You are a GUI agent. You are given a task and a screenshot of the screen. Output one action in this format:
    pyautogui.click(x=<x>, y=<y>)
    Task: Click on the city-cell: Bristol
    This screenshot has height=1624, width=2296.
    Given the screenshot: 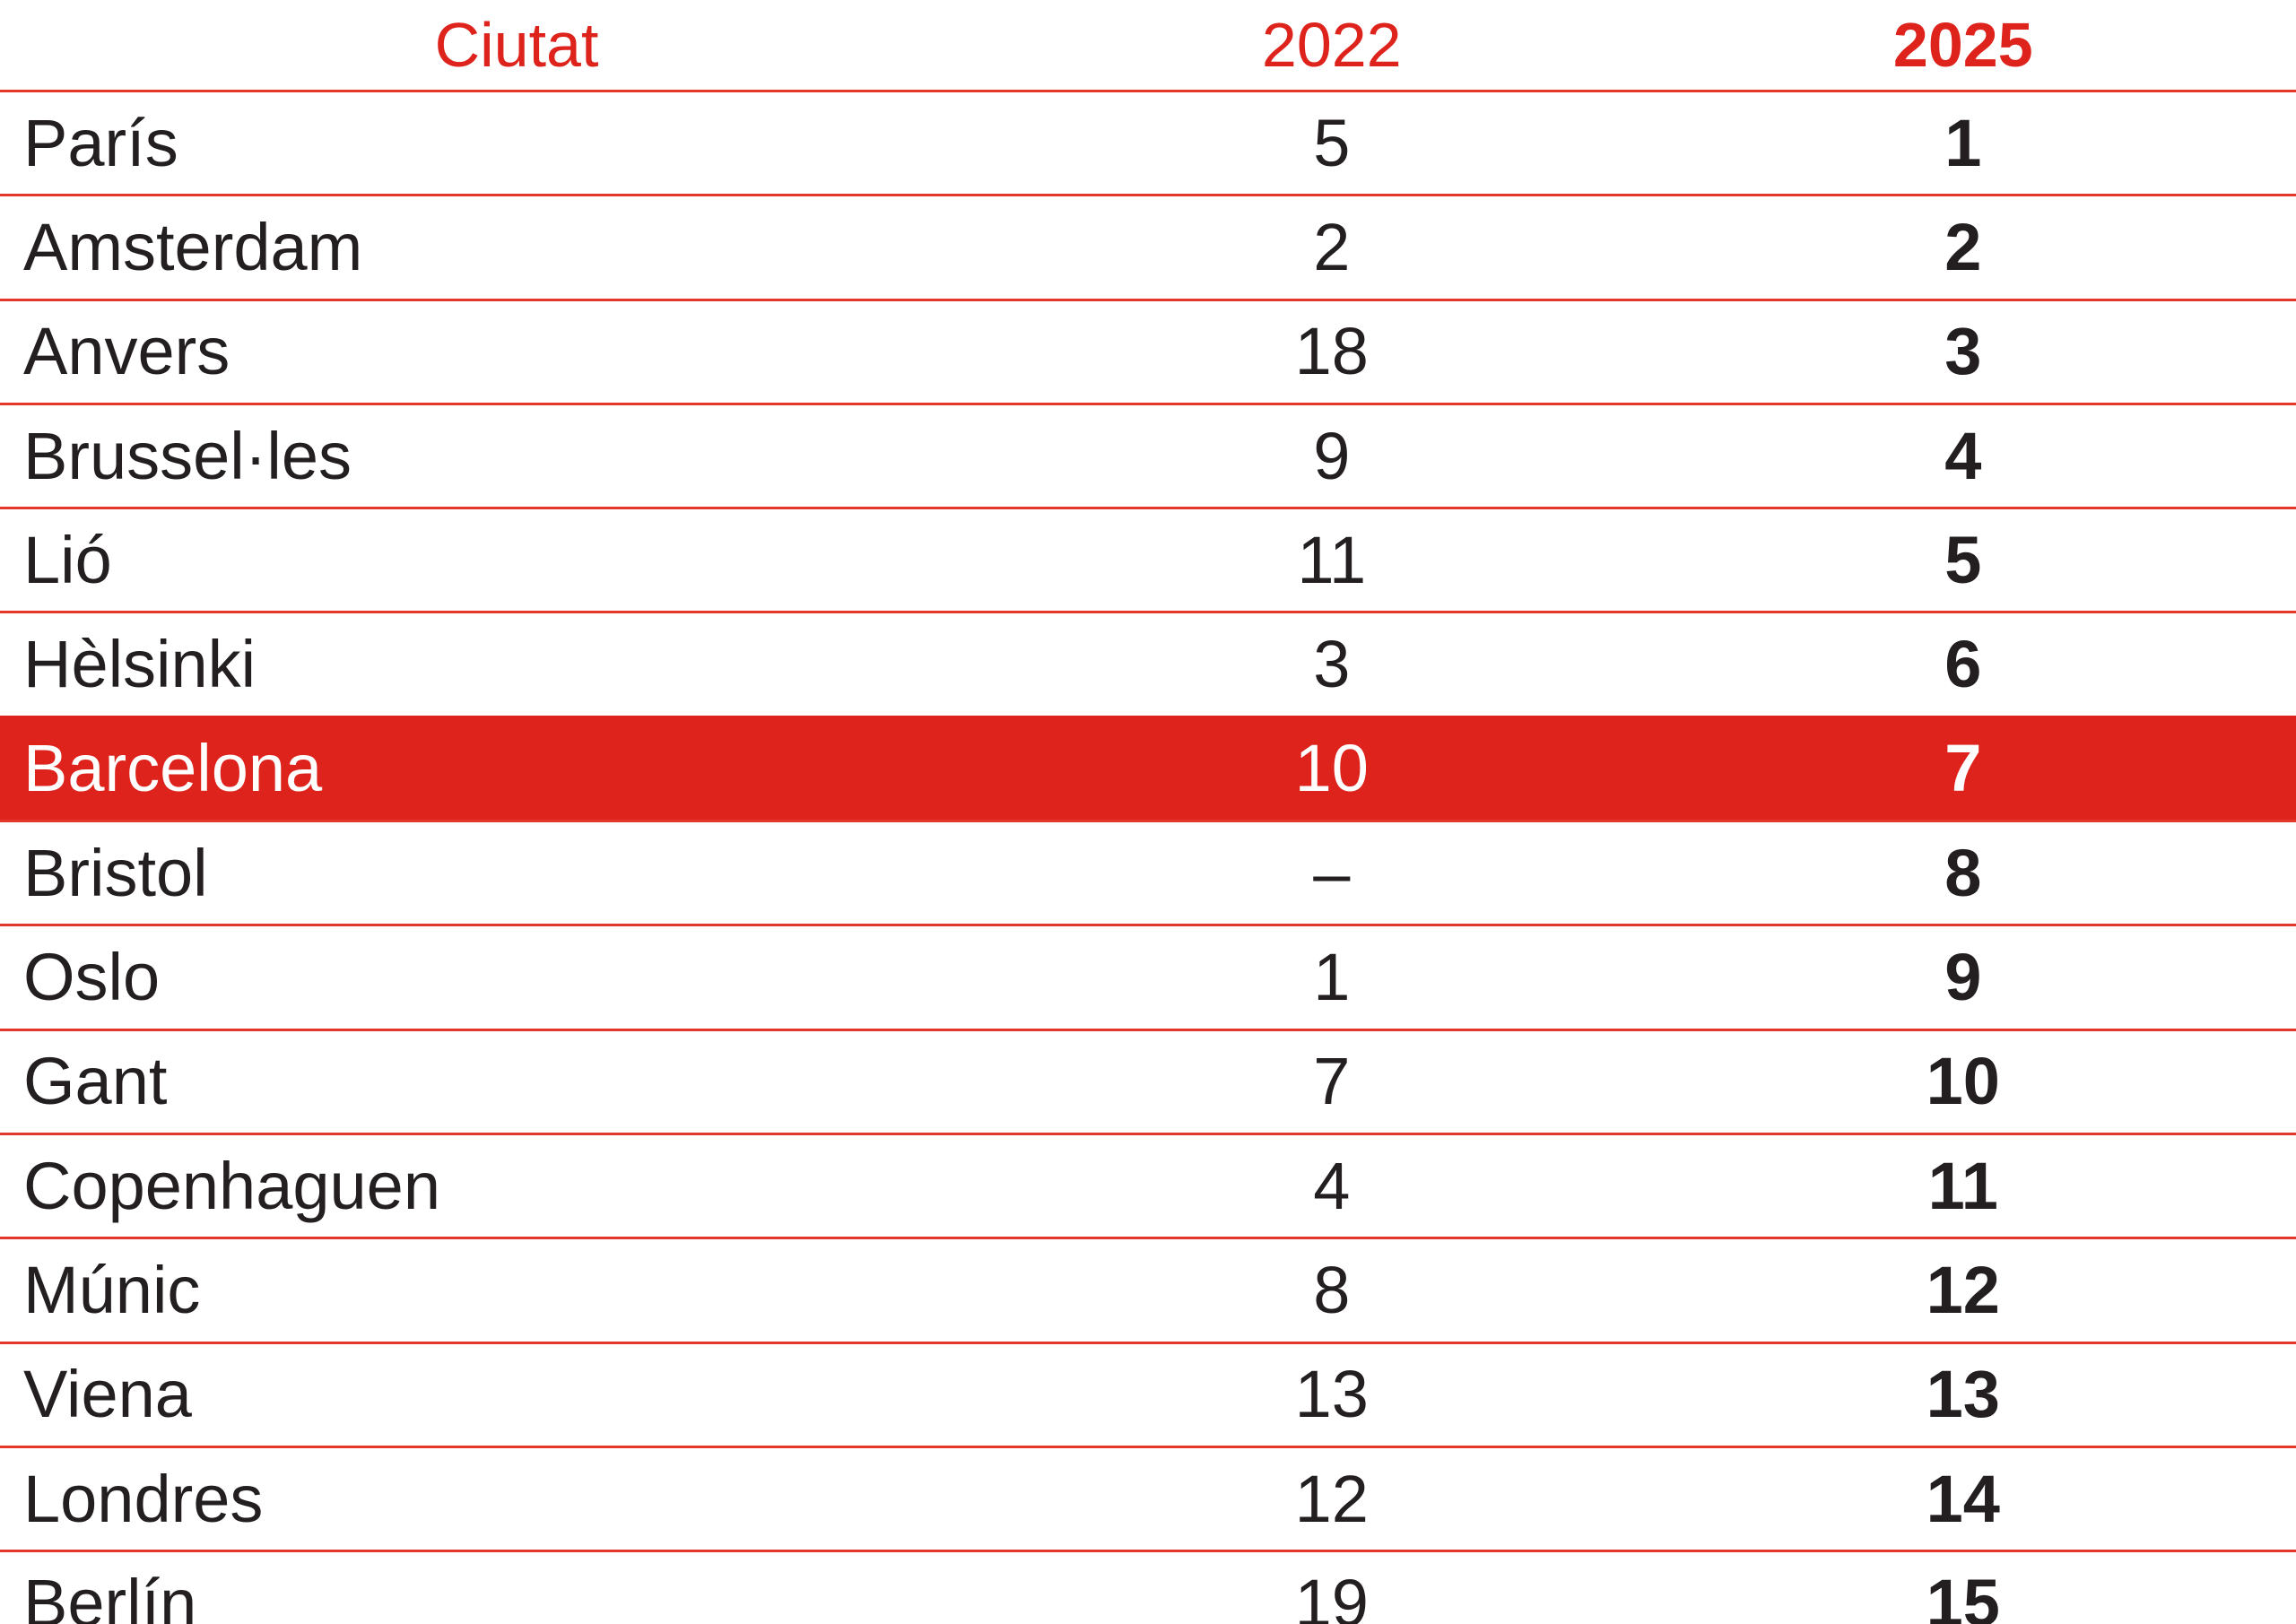 What is the action you would take?
    pyautogui.click(x=115, y=872)
    